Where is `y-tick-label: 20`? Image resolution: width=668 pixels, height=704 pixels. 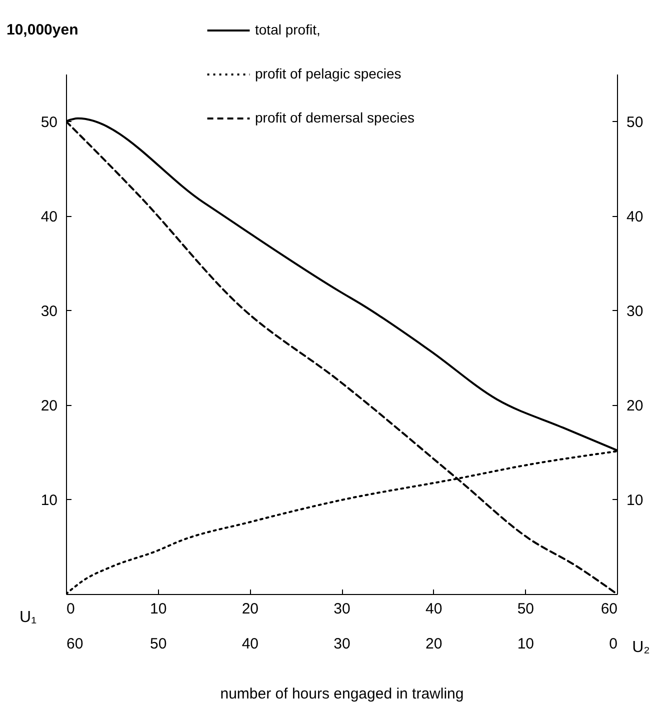 y-tick-label: 20 is located at coordinates (49, 405).